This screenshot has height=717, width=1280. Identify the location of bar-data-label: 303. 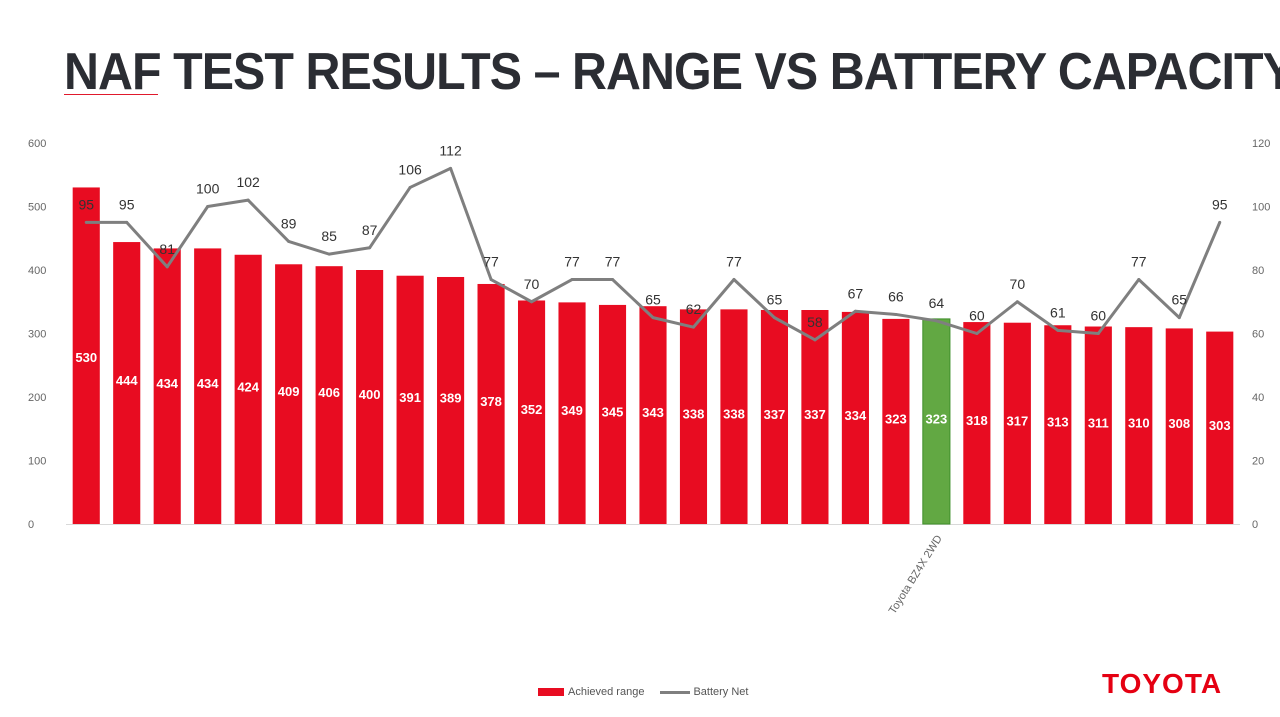
(1220, 425).